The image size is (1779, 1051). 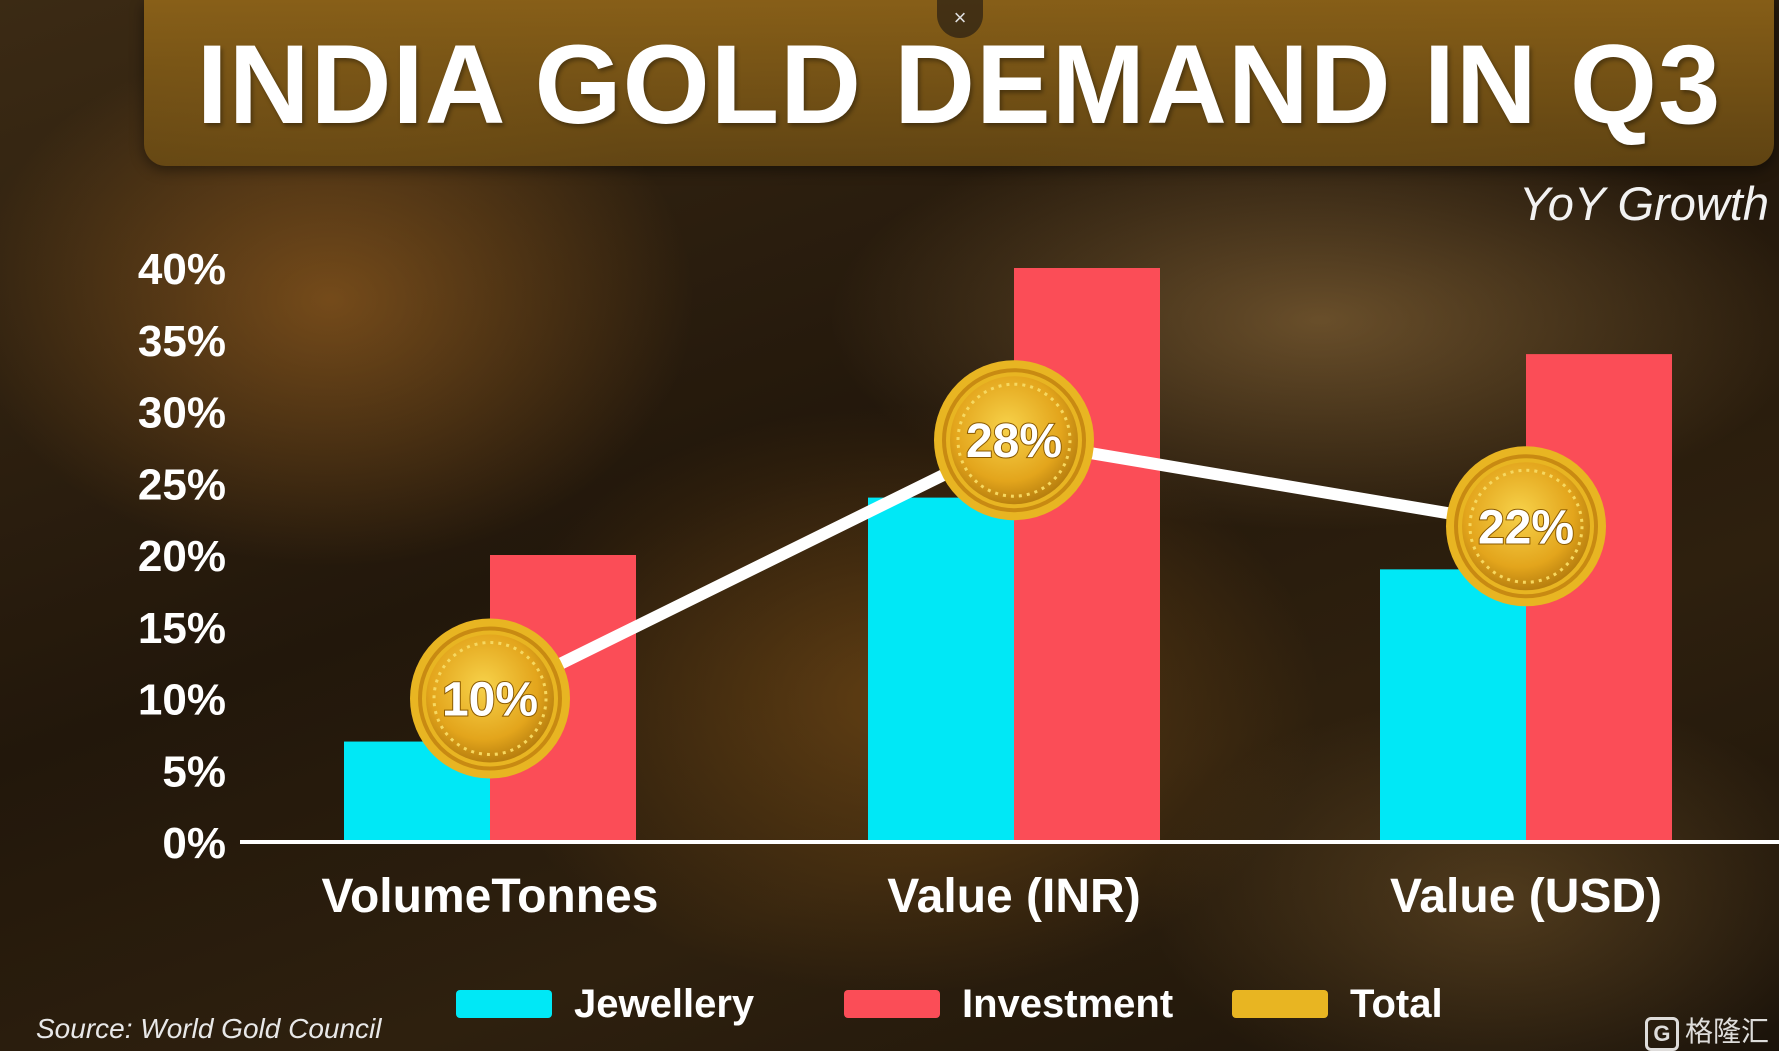 What do you see at coordinates (1644, 203) in the screenshot?
I see `chart-subtitle: YoY Growth` at bounding box center [1644, 203].